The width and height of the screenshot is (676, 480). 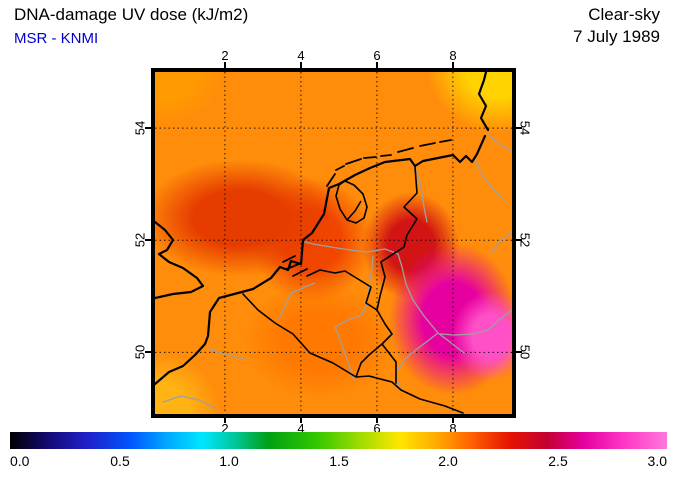 What do you see at coordinates (180, 260) in the screenshot?
I see `england-coastline` at bounding box center [180, 260].